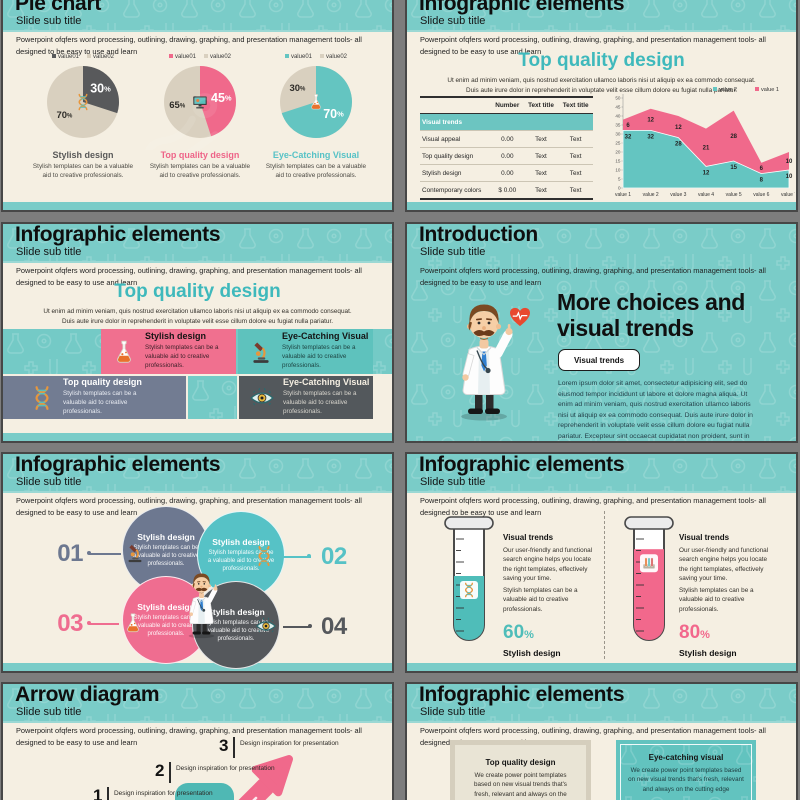 The width and height of the screenshot is (800, 800). Describe the element at coordinates (618, 152) in the screenshot. I see `svg-text: 20` at that location.